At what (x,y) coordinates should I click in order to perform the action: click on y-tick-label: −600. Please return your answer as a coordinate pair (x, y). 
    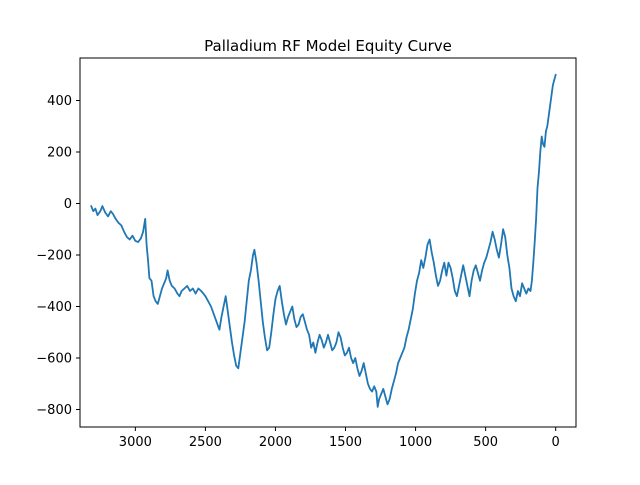
    Looking at the image, I should click on (54, 358).